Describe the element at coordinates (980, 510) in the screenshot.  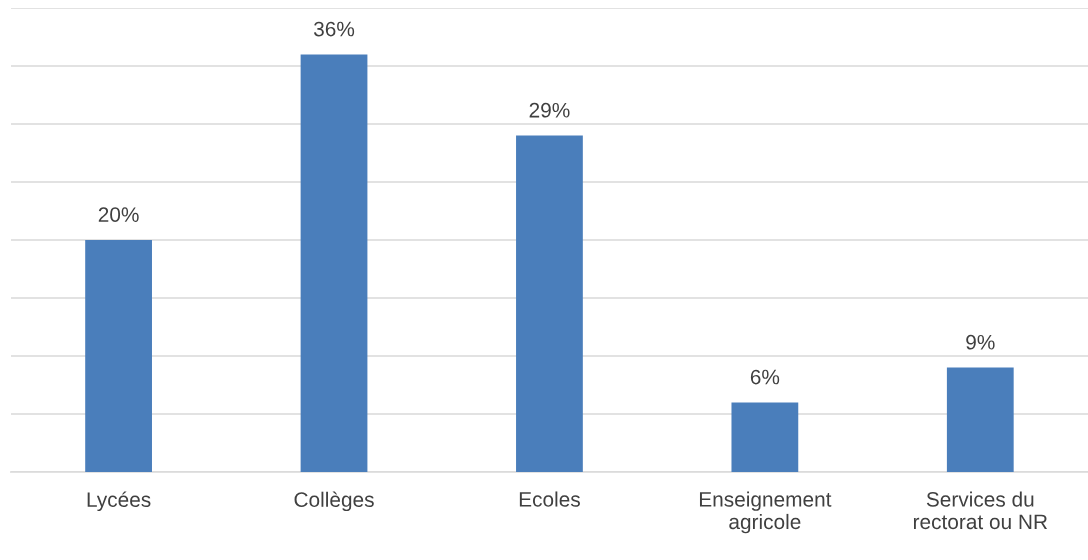
I see `x-tick-label: Services du rectorat ou NR` at that location.